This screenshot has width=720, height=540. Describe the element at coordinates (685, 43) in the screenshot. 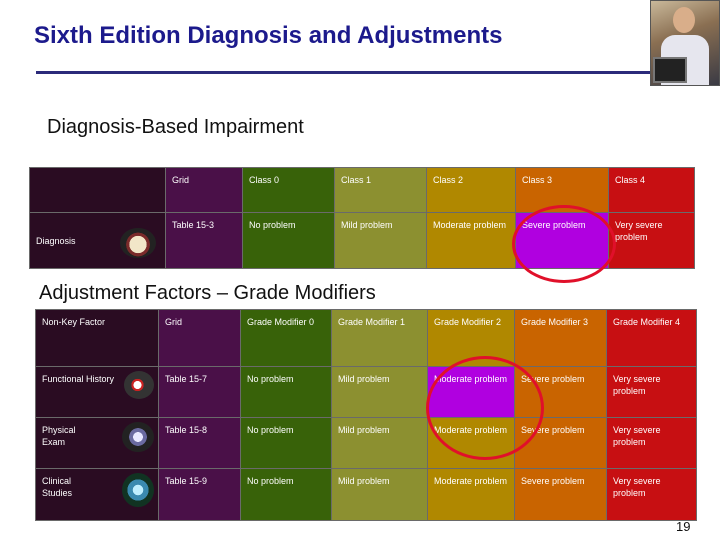

I see `man-at-computer-photo` at that location.